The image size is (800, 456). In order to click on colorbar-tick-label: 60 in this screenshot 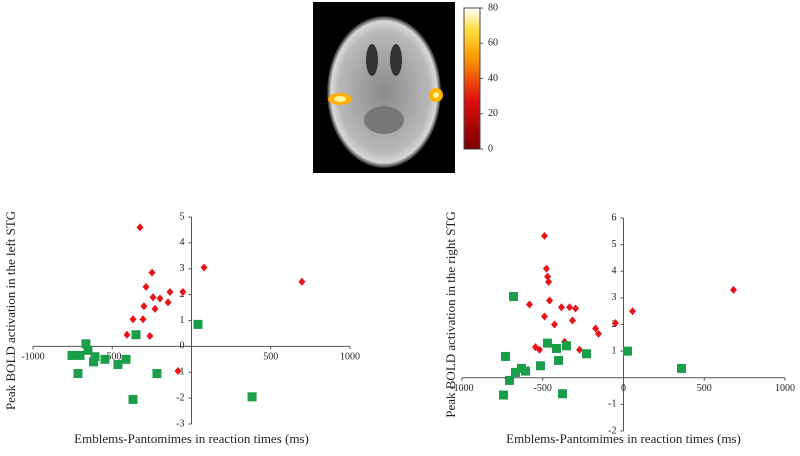, I will do `click(493, 43)`.